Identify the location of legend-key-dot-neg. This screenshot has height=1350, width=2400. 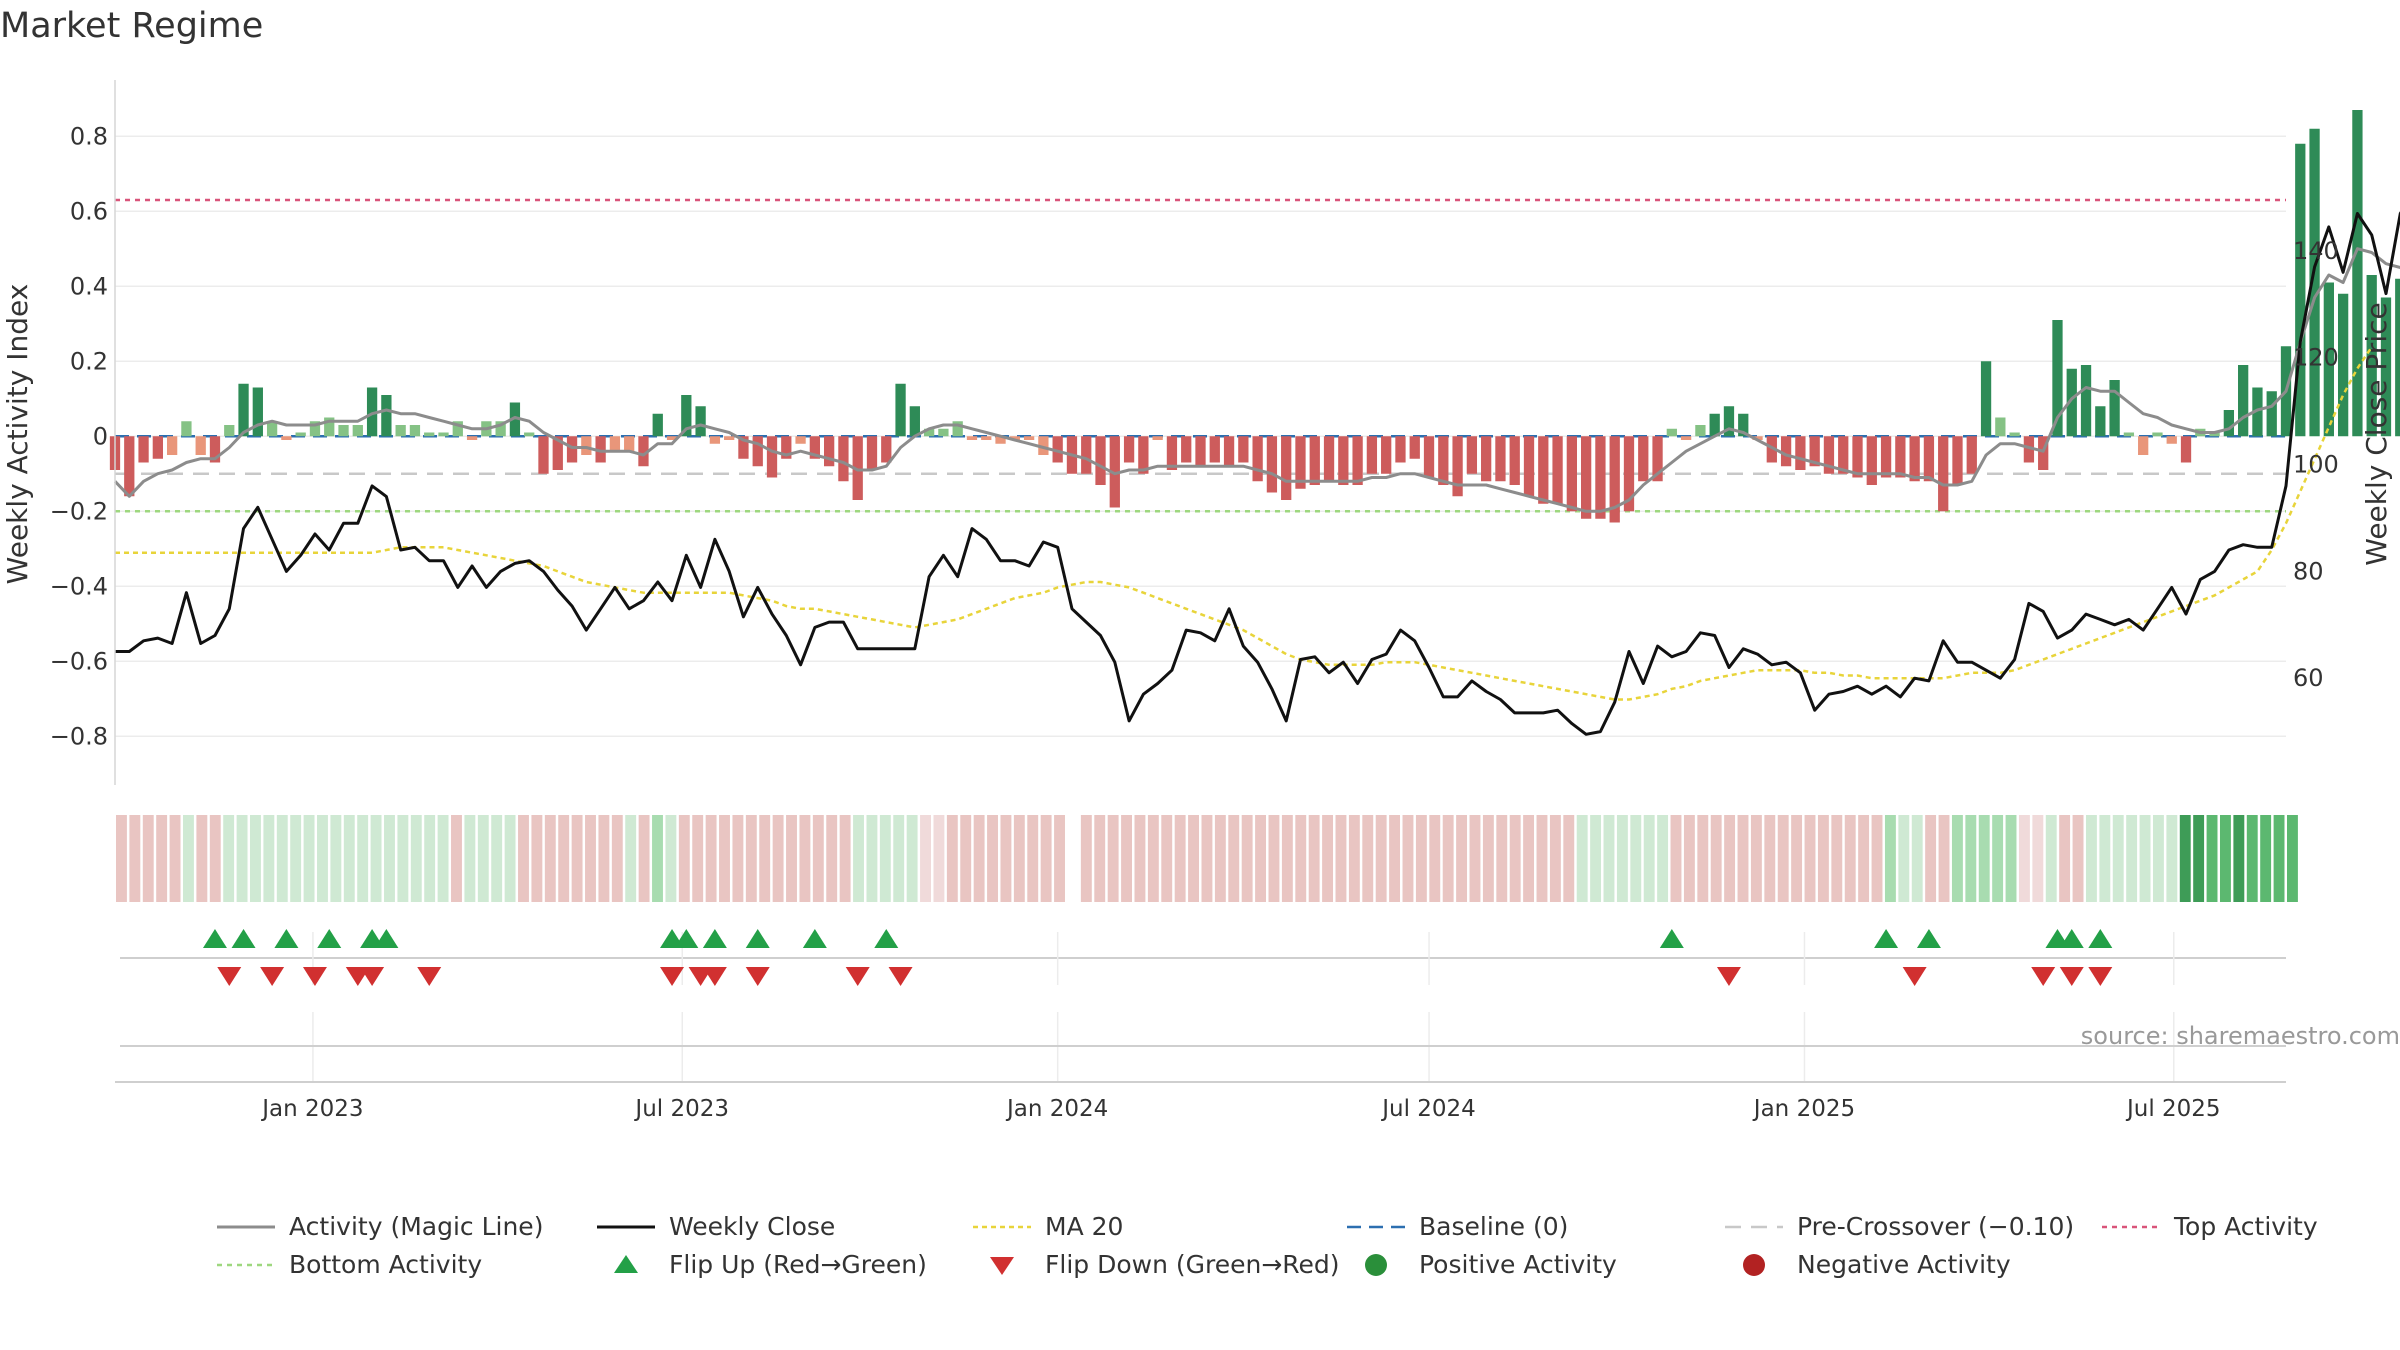
(1754, 1265).